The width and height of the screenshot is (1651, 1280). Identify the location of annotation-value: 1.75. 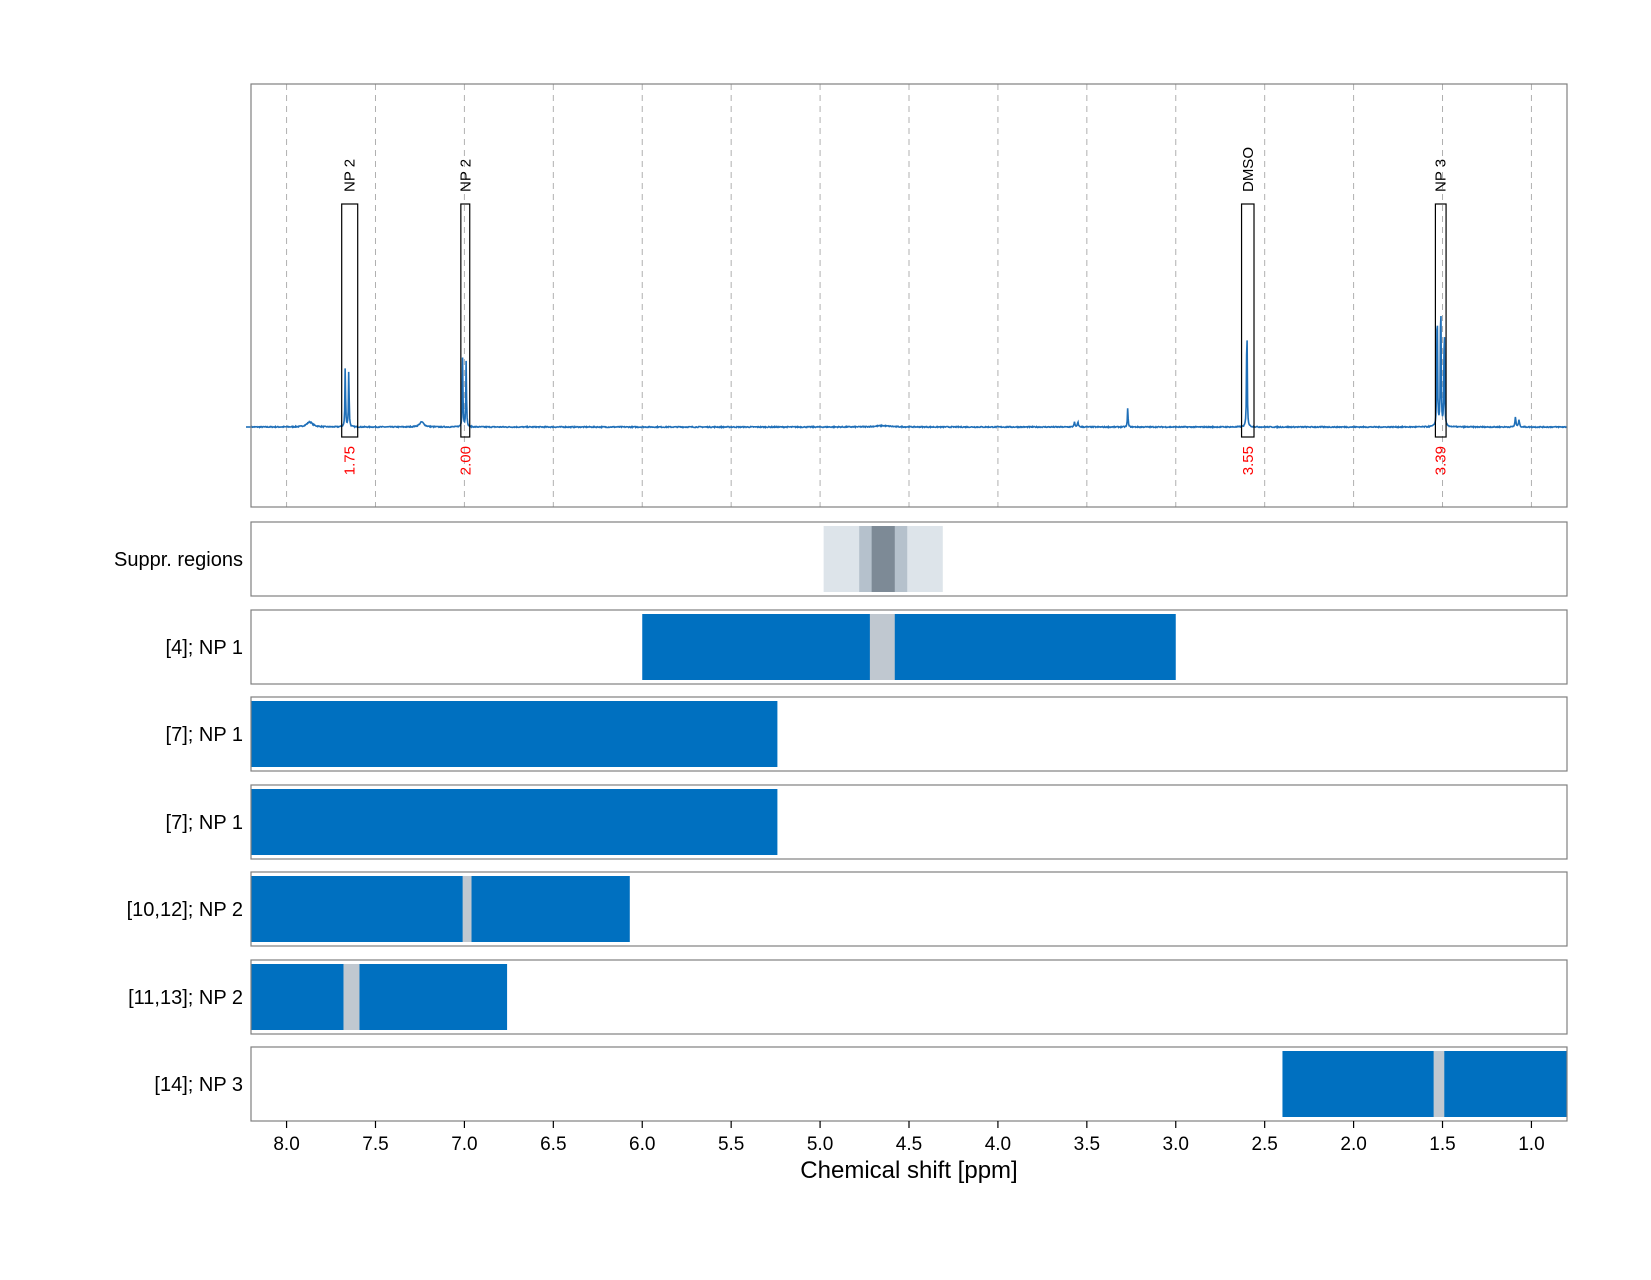
(350, 460).